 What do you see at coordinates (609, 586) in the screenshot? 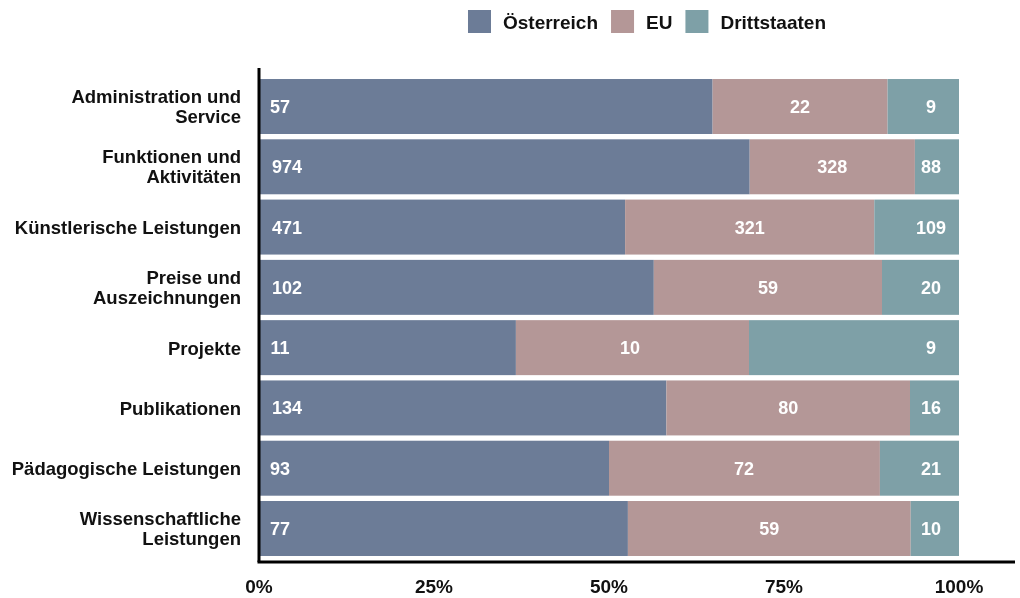
I see `x-tick-label: 50%` at bounding box center [609, 586].